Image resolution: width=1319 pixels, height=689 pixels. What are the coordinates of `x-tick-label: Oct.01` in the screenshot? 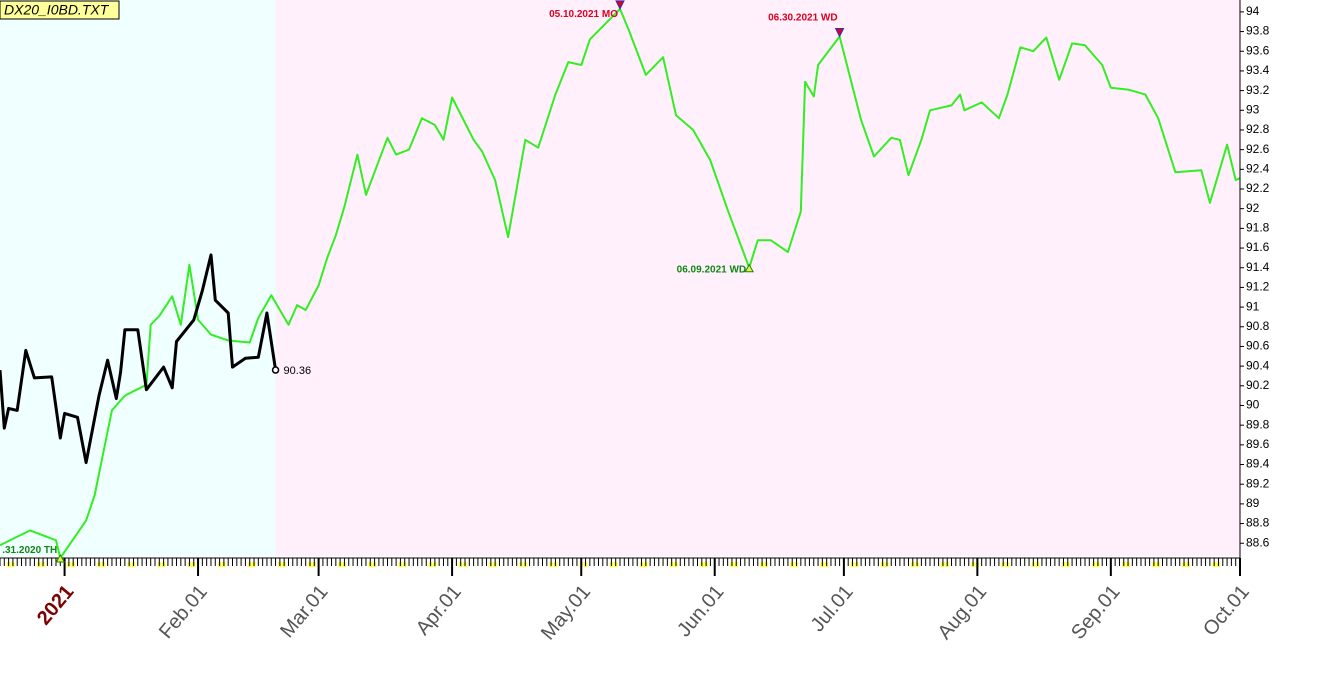 It's located at (1226, 610).